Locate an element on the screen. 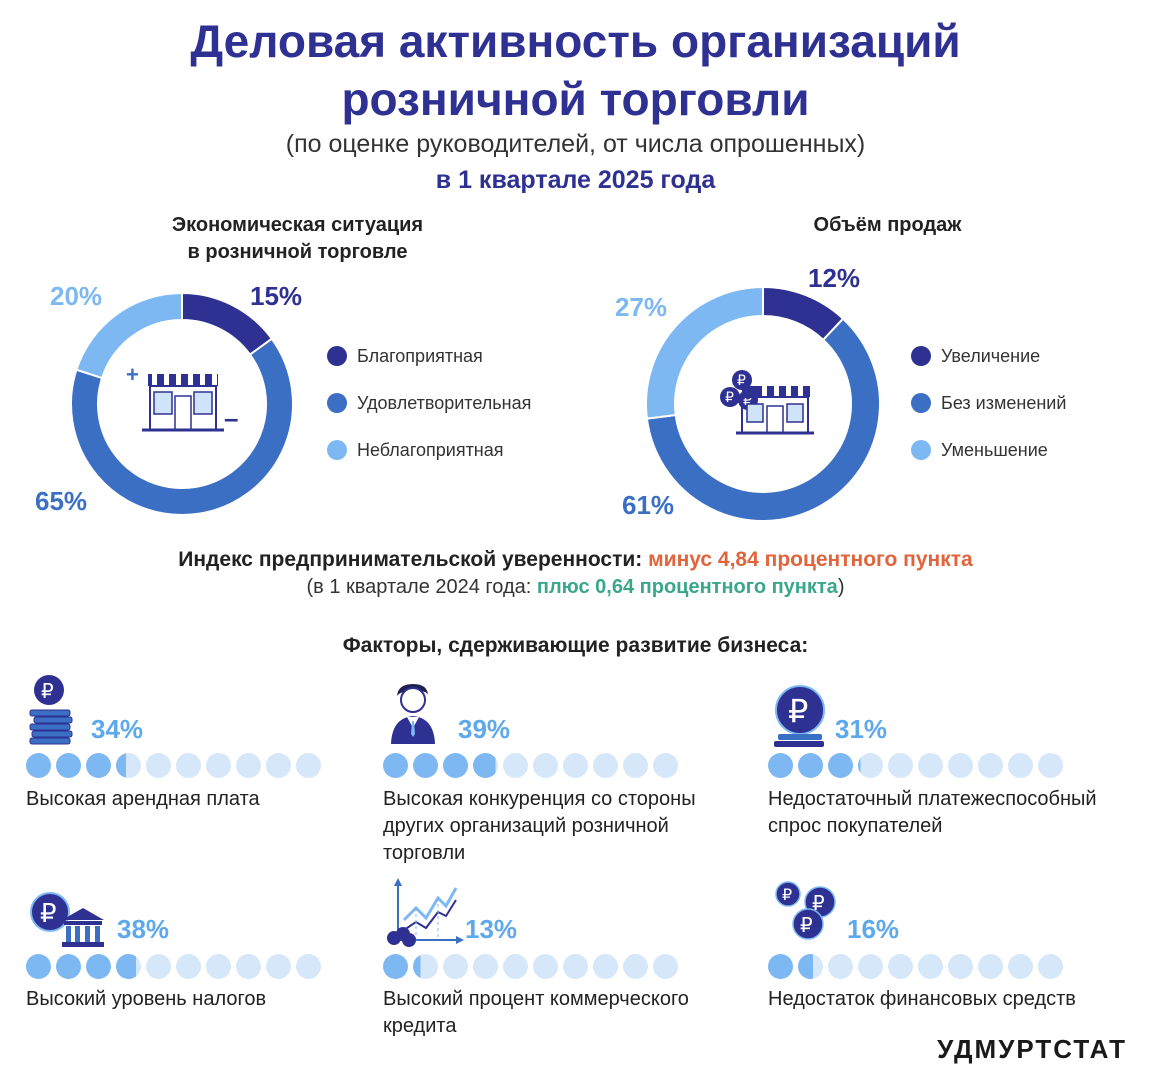 The height and width of the screenshot is (1080, 1151). factor-label: Высокий уровень налогов is located at coordinates (146, 999).